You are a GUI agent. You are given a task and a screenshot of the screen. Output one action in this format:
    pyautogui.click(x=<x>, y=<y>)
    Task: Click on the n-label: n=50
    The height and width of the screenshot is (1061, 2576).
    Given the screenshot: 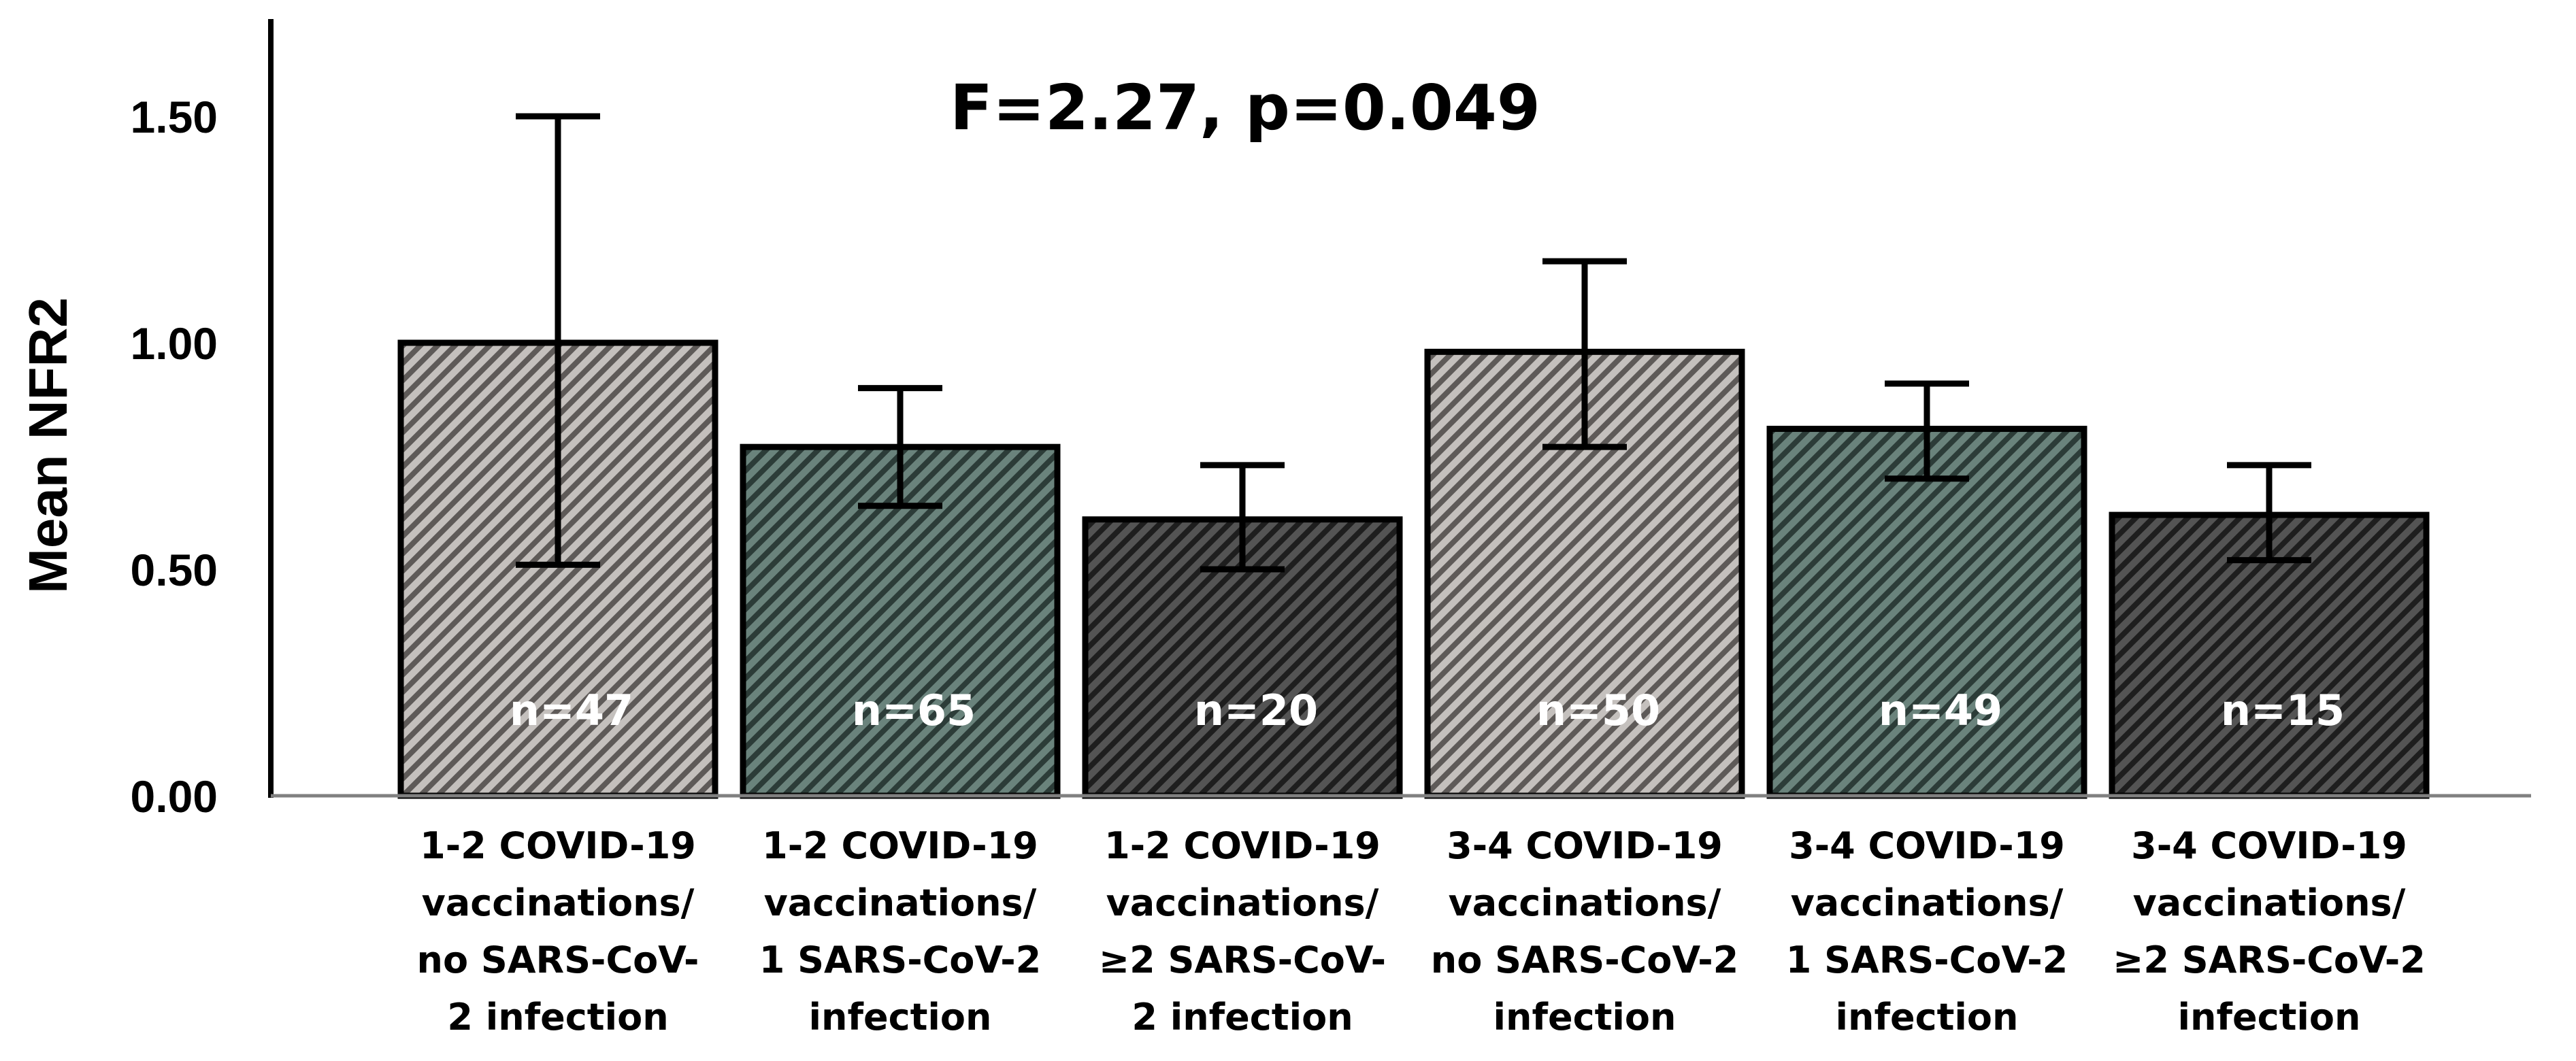 What is the action you would take?
    pyautogui.click(x=1598, y=710)
    